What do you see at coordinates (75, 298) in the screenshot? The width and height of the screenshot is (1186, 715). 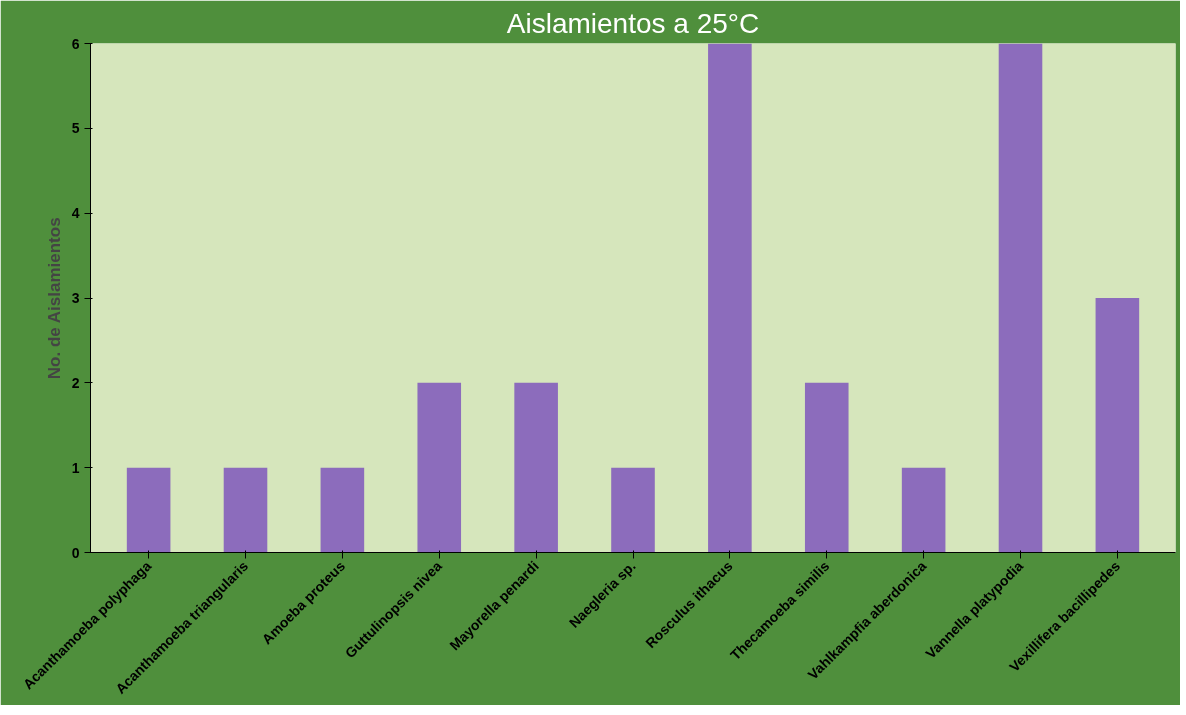 I see `y-tick-label: 3` at bounding box center [75, 298].